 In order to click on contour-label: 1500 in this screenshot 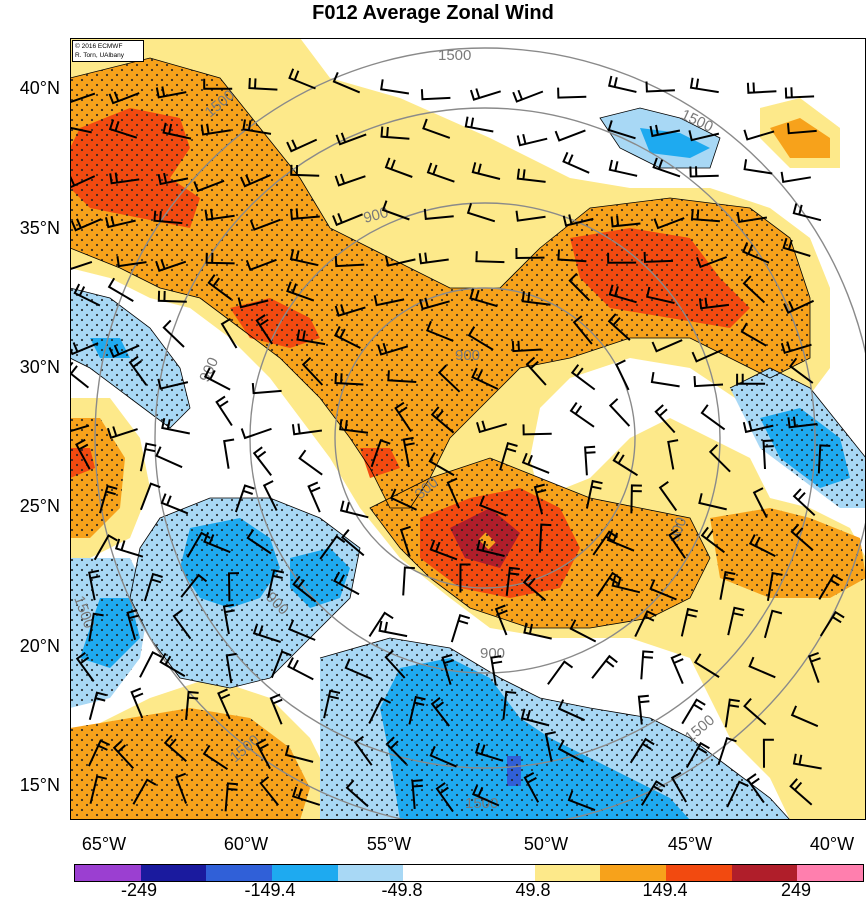, I will do `click(481, 803)`.